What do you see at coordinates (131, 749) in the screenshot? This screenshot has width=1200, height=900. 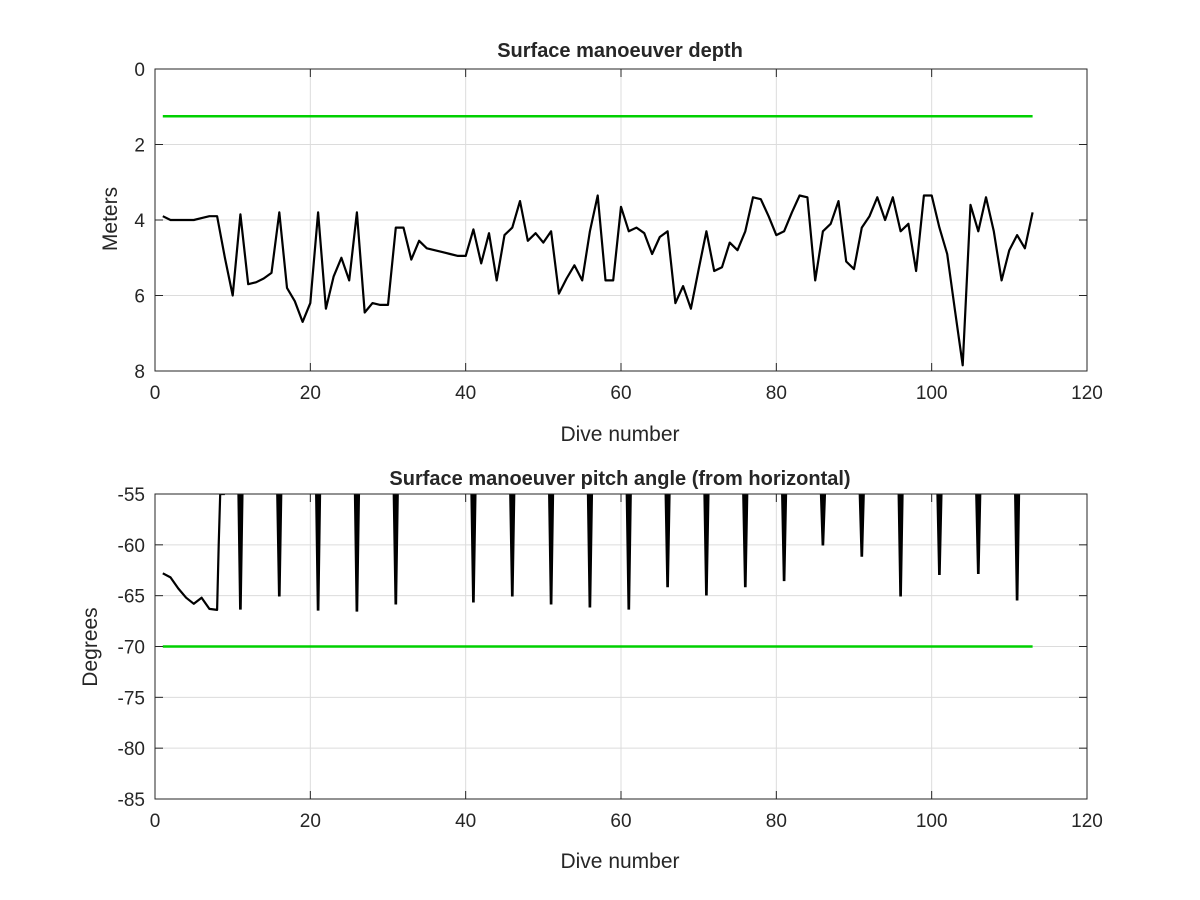 I see `y-tick-label: -80` at bounding box center [131, 749].